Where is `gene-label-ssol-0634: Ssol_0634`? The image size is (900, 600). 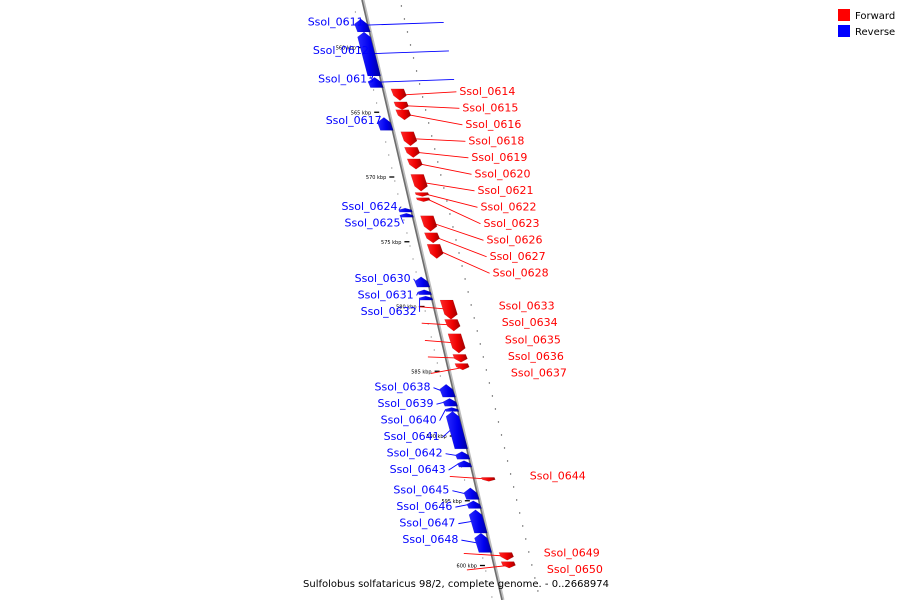 gene-label-ssol-0634: Ssol_0634 is located at coordinates (530, 322).